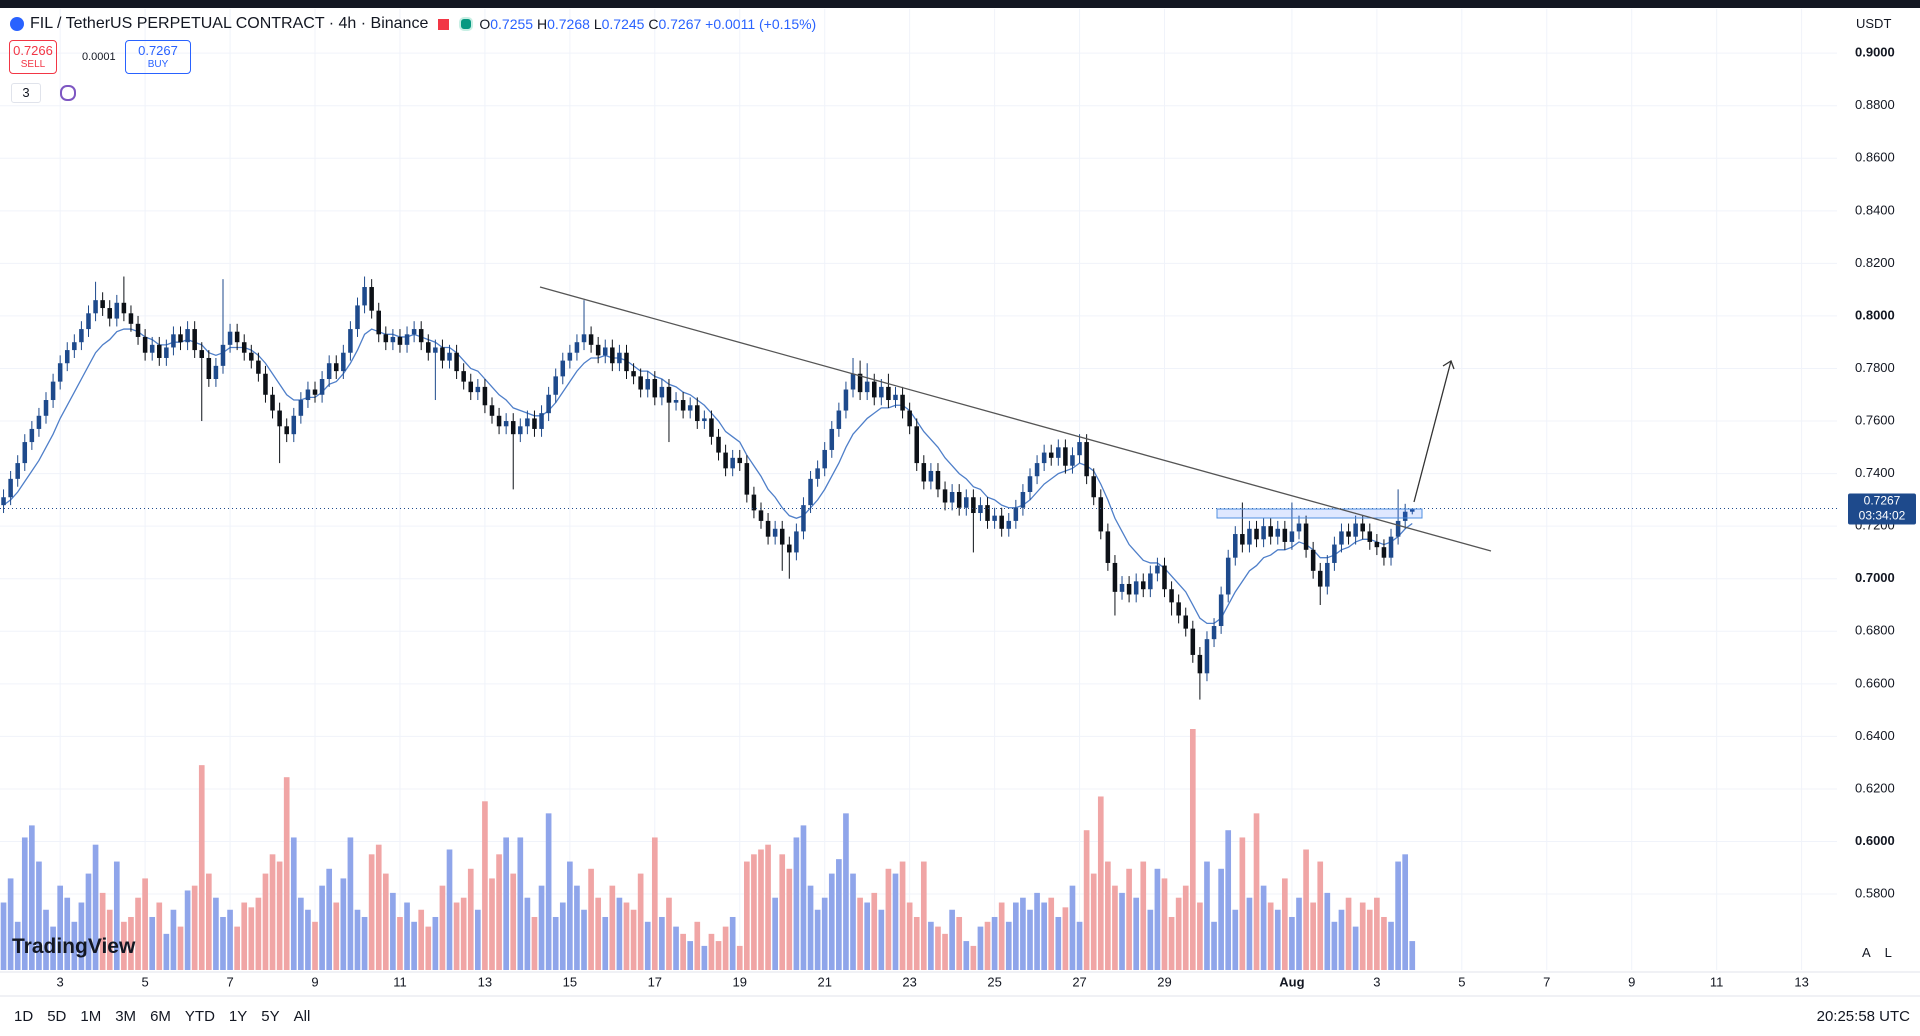 The height and width of the screenshot is (1036, 1920). Describe the element at coordinates (33, 57) in the screenshot. I see `sell-button: 0.7266 SELL` at that location.